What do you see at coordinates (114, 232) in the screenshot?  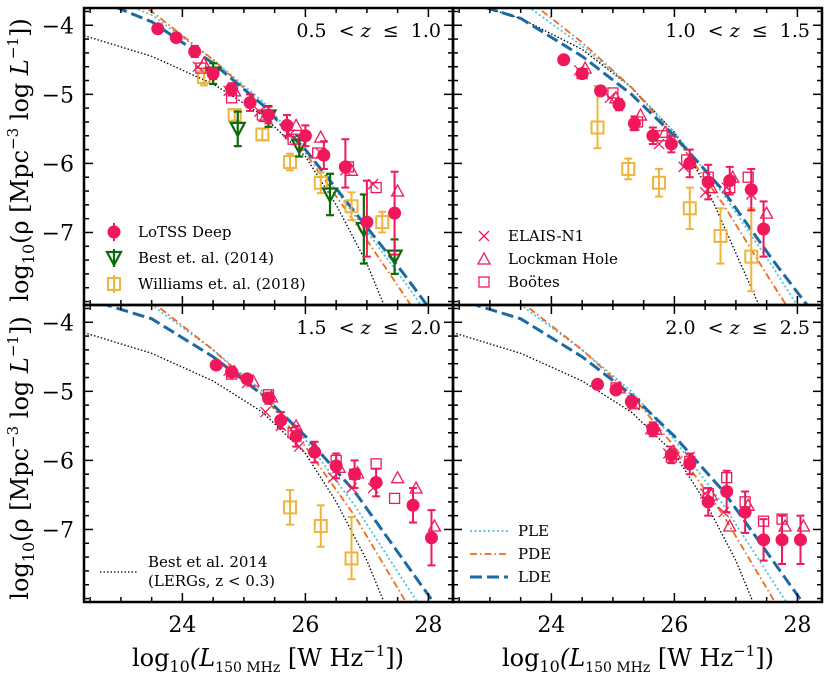 I see `legend-marker-lotss` at bounding box center [114, 232].